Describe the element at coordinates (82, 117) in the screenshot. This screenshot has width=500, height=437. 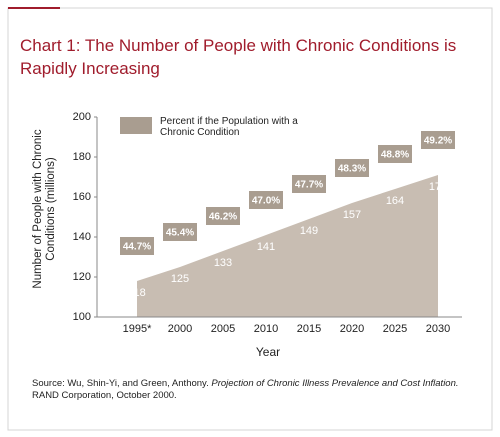
I see `y-tick-label: 200` at that location.